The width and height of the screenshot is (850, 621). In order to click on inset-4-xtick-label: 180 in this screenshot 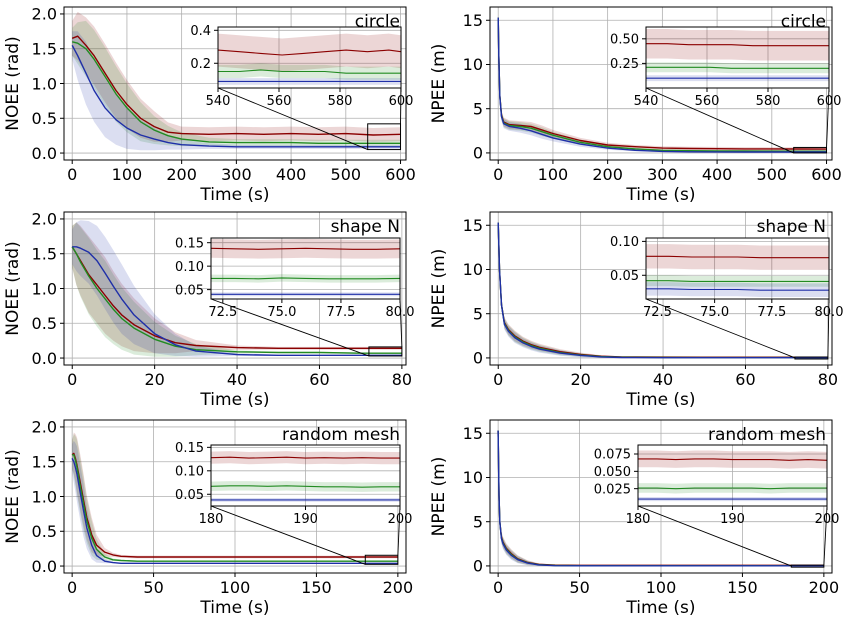, I will do `click(211, 519)`.